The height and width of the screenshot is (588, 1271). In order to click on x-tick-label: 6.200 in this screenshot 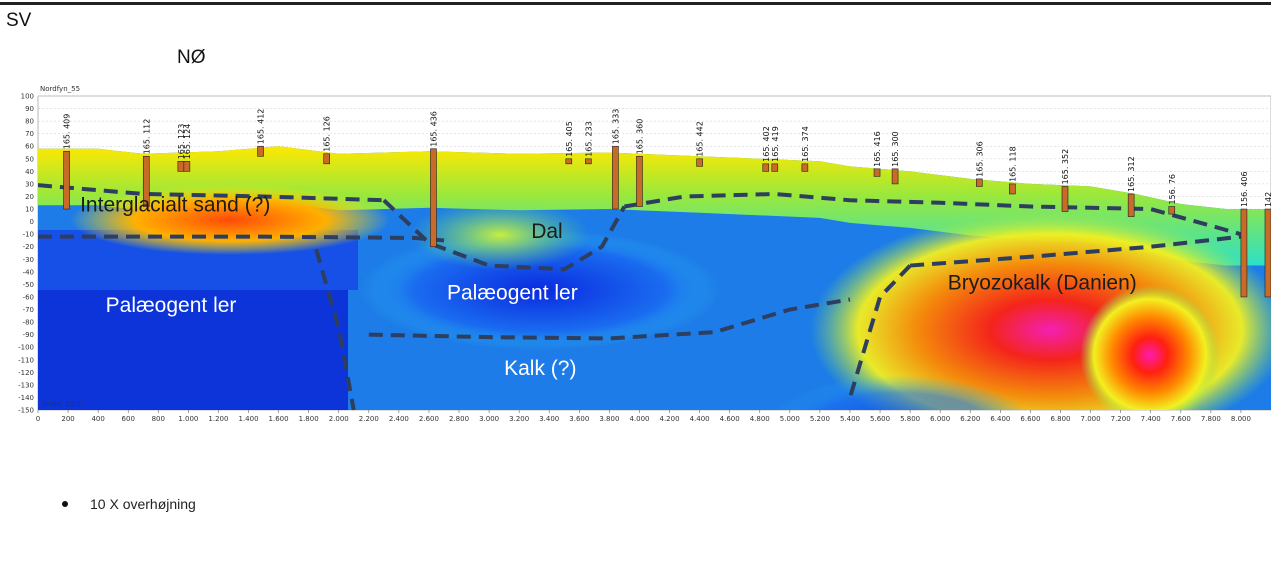, I will do `click(970, 419)`.